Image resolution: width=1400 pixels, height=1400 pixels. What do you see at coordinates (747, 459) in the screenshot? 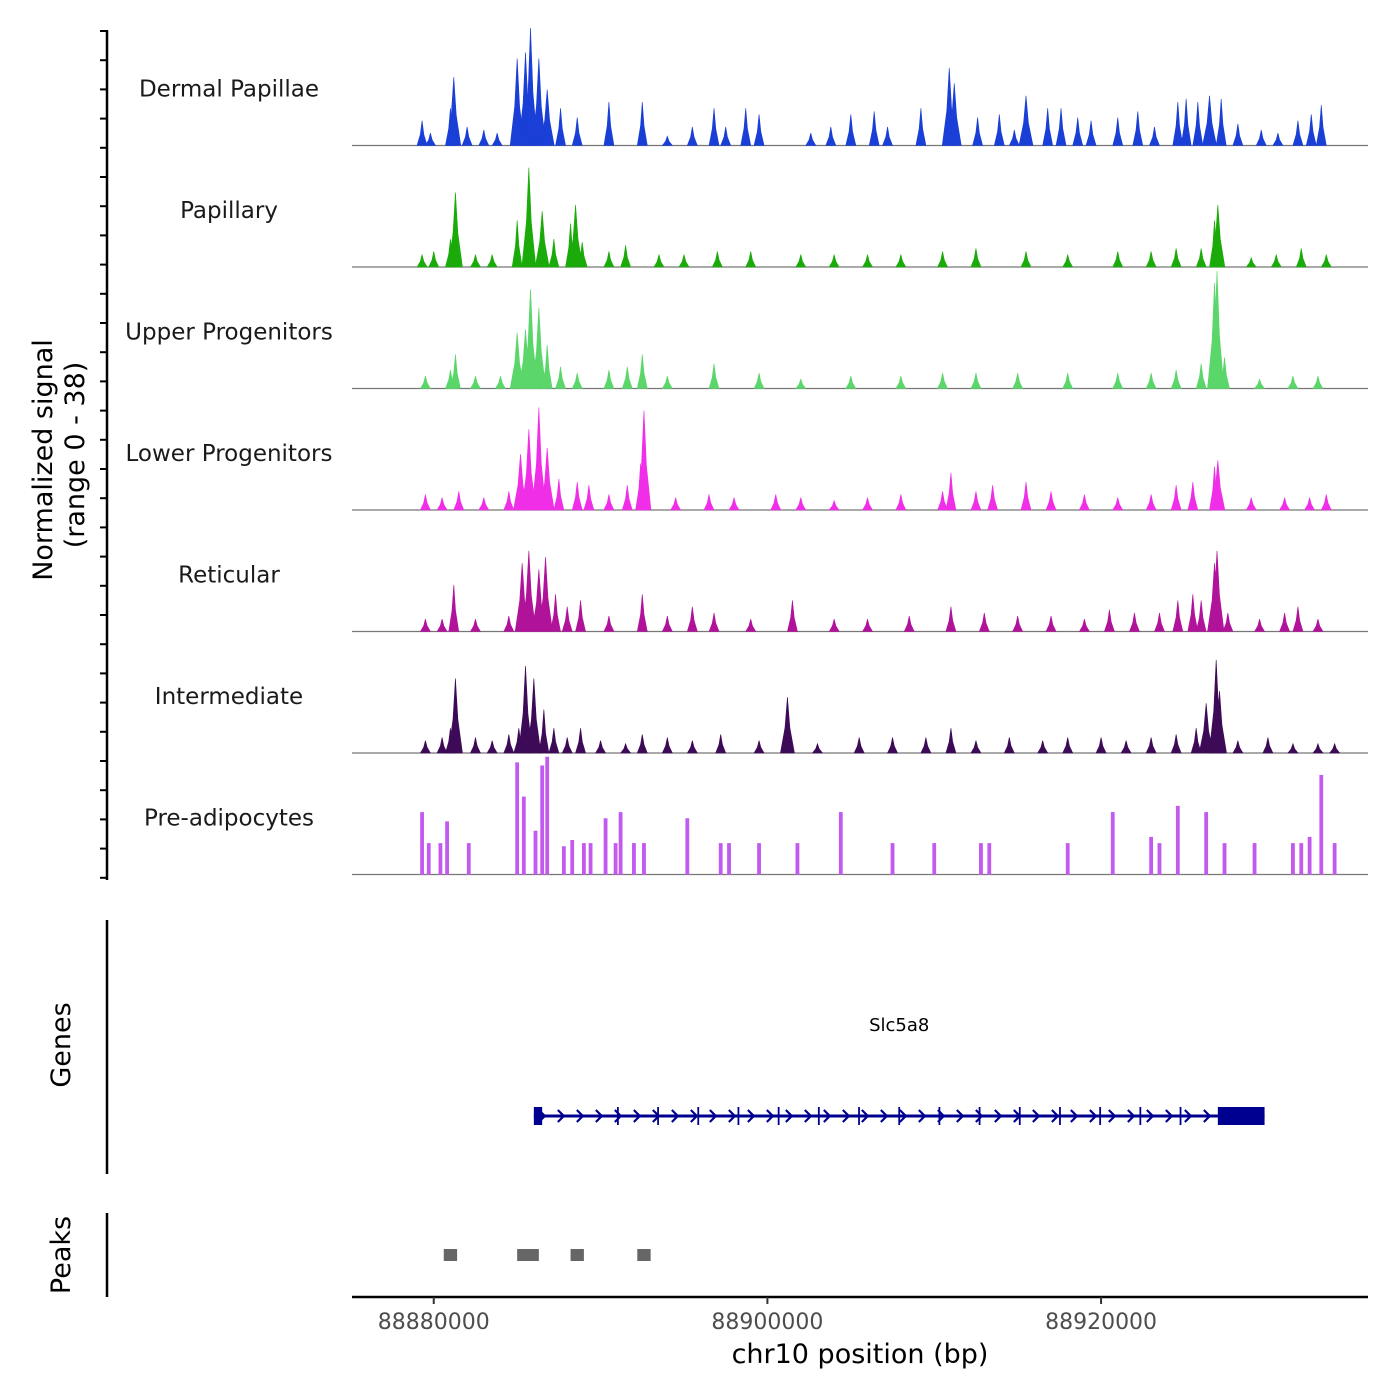
I see `track-lower-progenitors: Lower Progenitors` at bounding box center [747, 459].